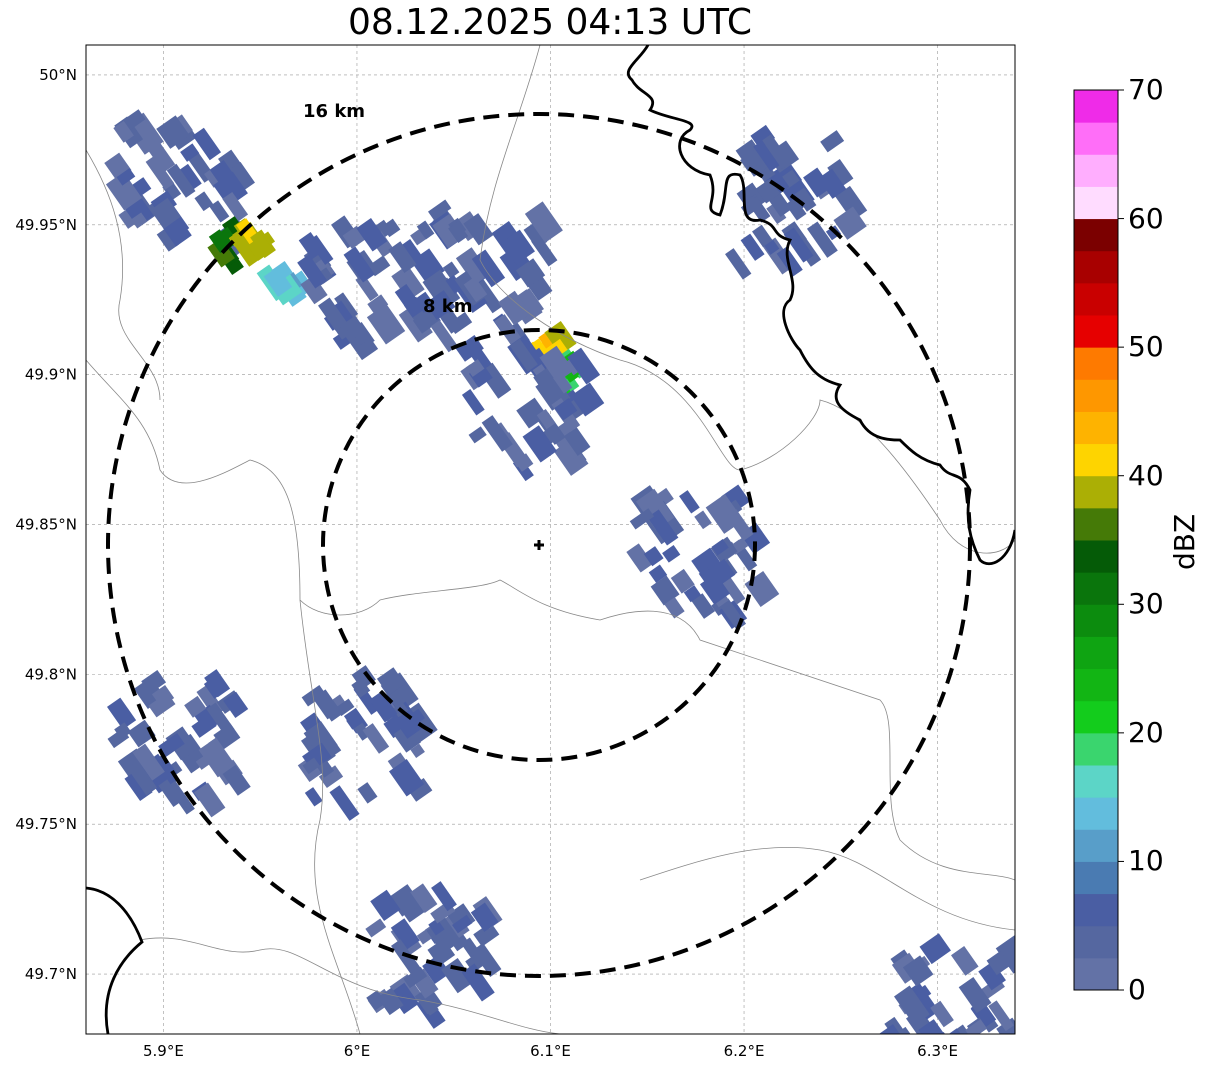 The width and height of the screenshot is (1207, 1069). I want to click on range-ring-label-8km: 8 km, so click(448, 306).